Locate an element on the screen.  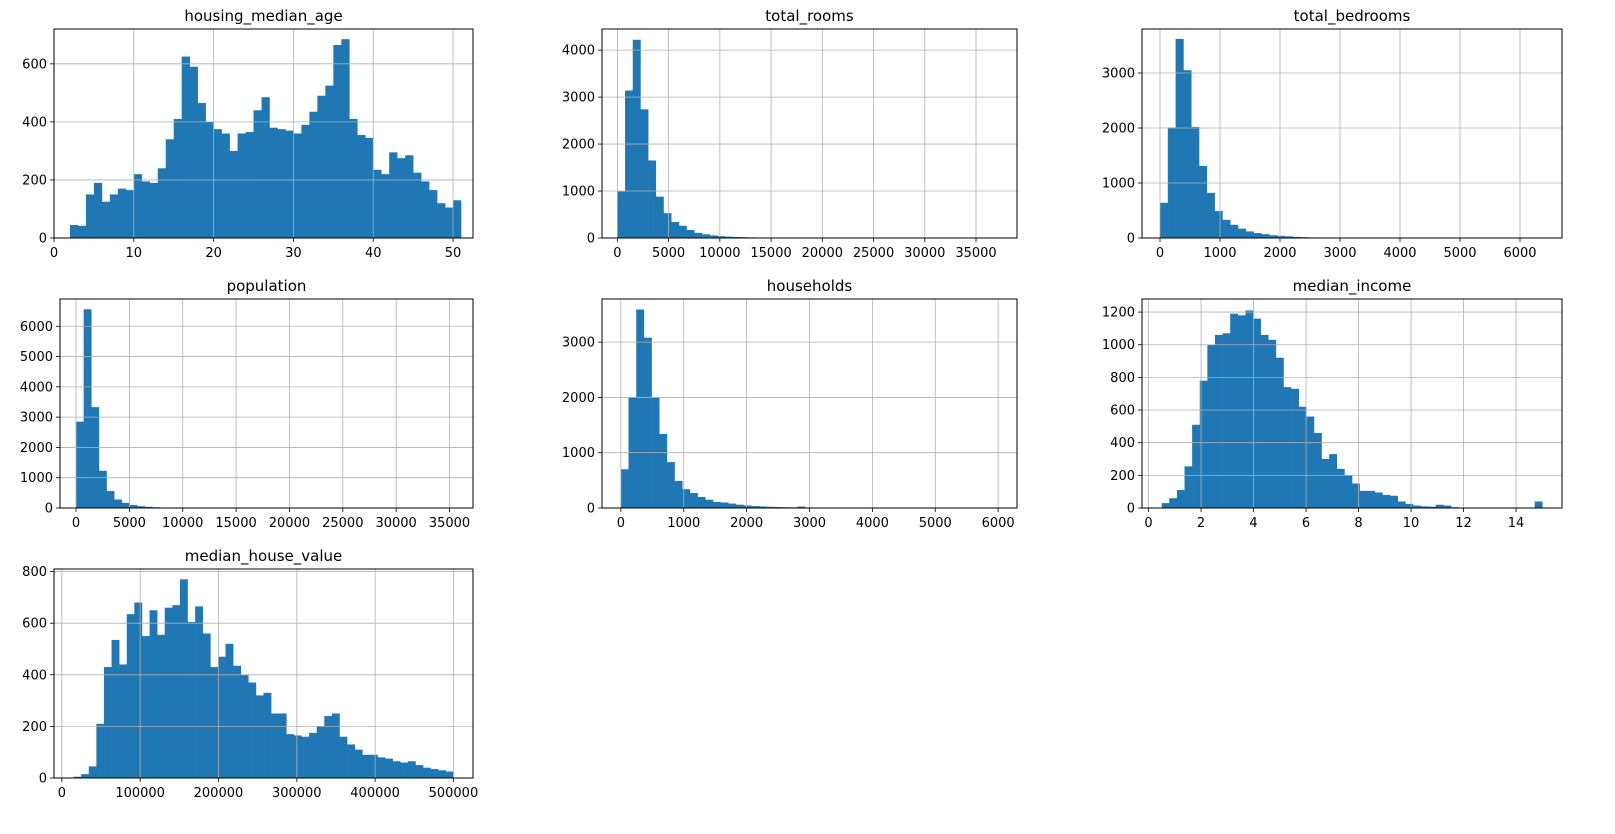
total-bedrooms-x-tick-label: 0 is located at coordinates (1160, 253).